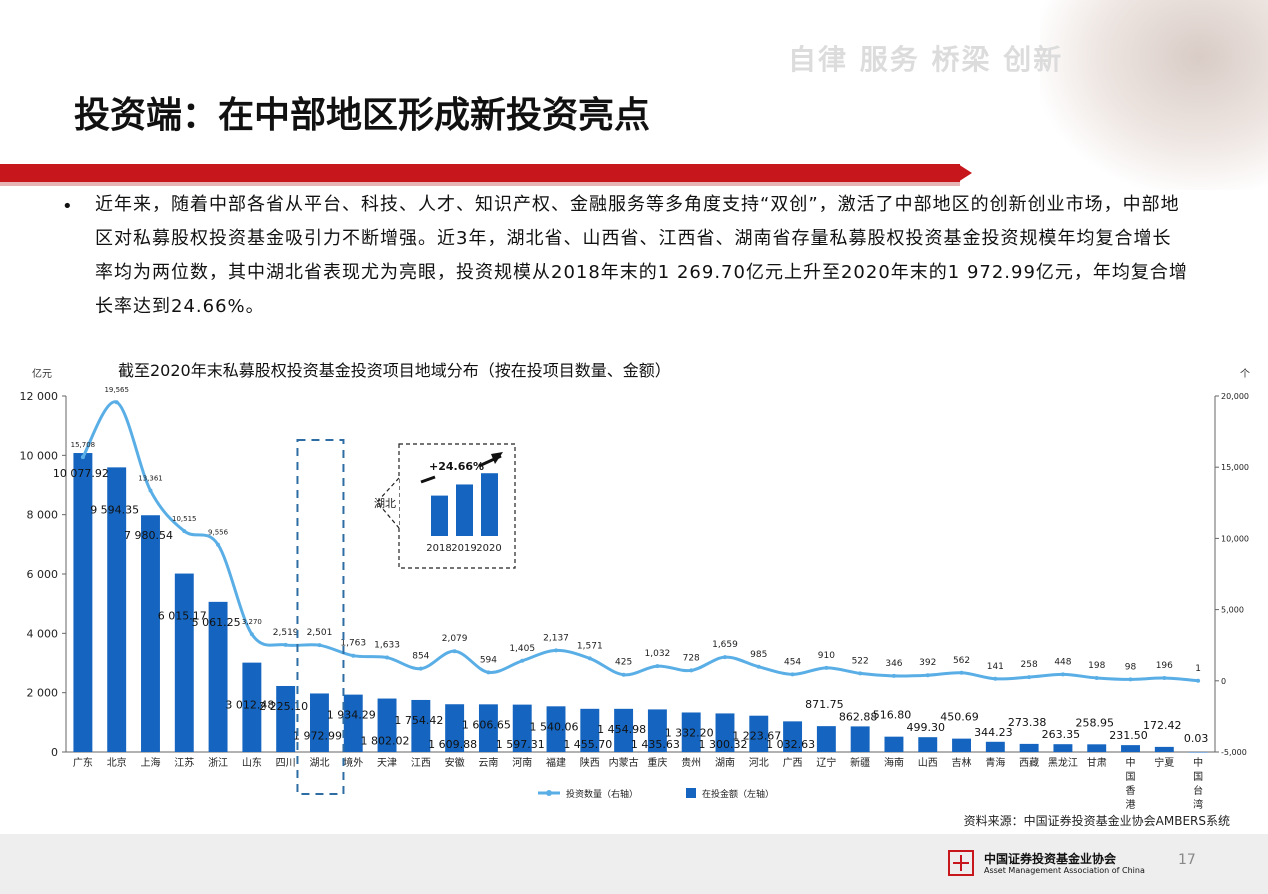  What do you see at coordinates (249, 705) in the screenshot?
I see `bar-value-label: 3 012.48` at bounding box center [249, 705].